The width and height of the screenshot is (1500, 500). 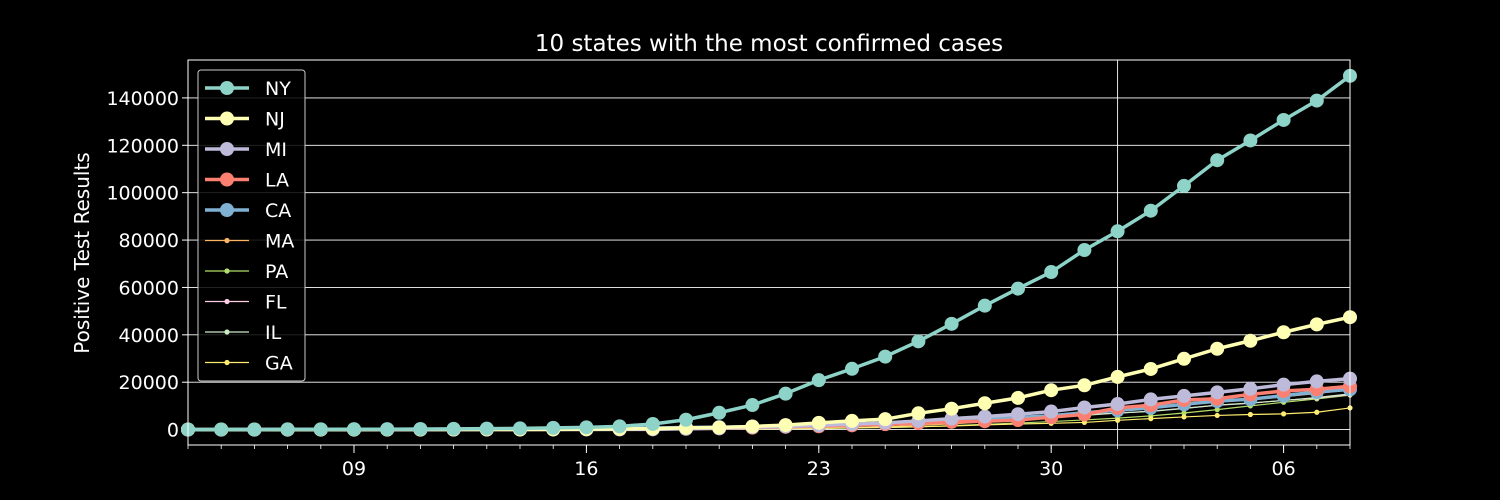 I want to click on y-tick-label: 0, so click(x=173, y=431).